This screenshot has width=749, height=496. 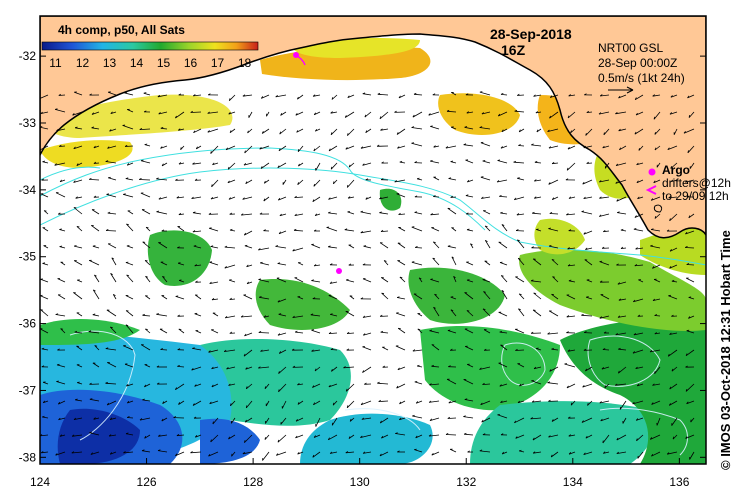 I want to click on colorbar-label: 14, so click(x=137, y=63).